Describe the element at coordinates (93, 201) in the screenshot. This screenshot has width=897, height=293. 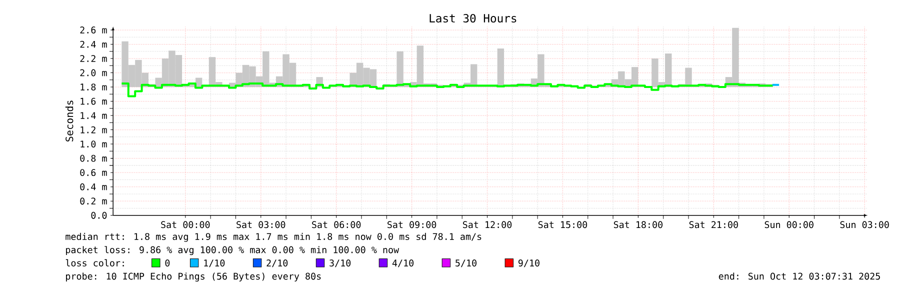
I see `y-tick-label: 0.2 m` at that location.